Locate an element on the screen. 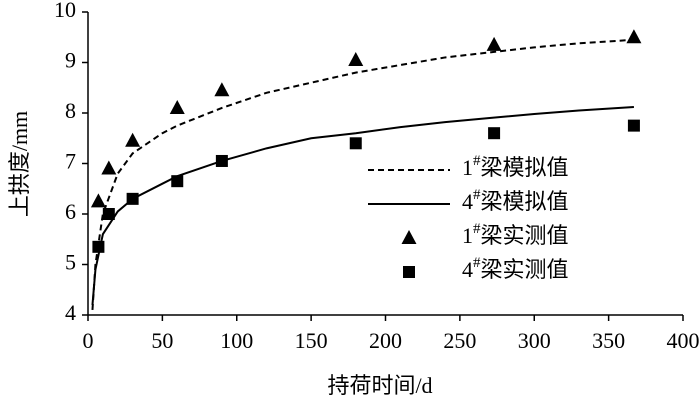 Image resolution: width=700 pixels, height=410 pixels. y-tick-label: 8 is located at coordinates (70, 110).